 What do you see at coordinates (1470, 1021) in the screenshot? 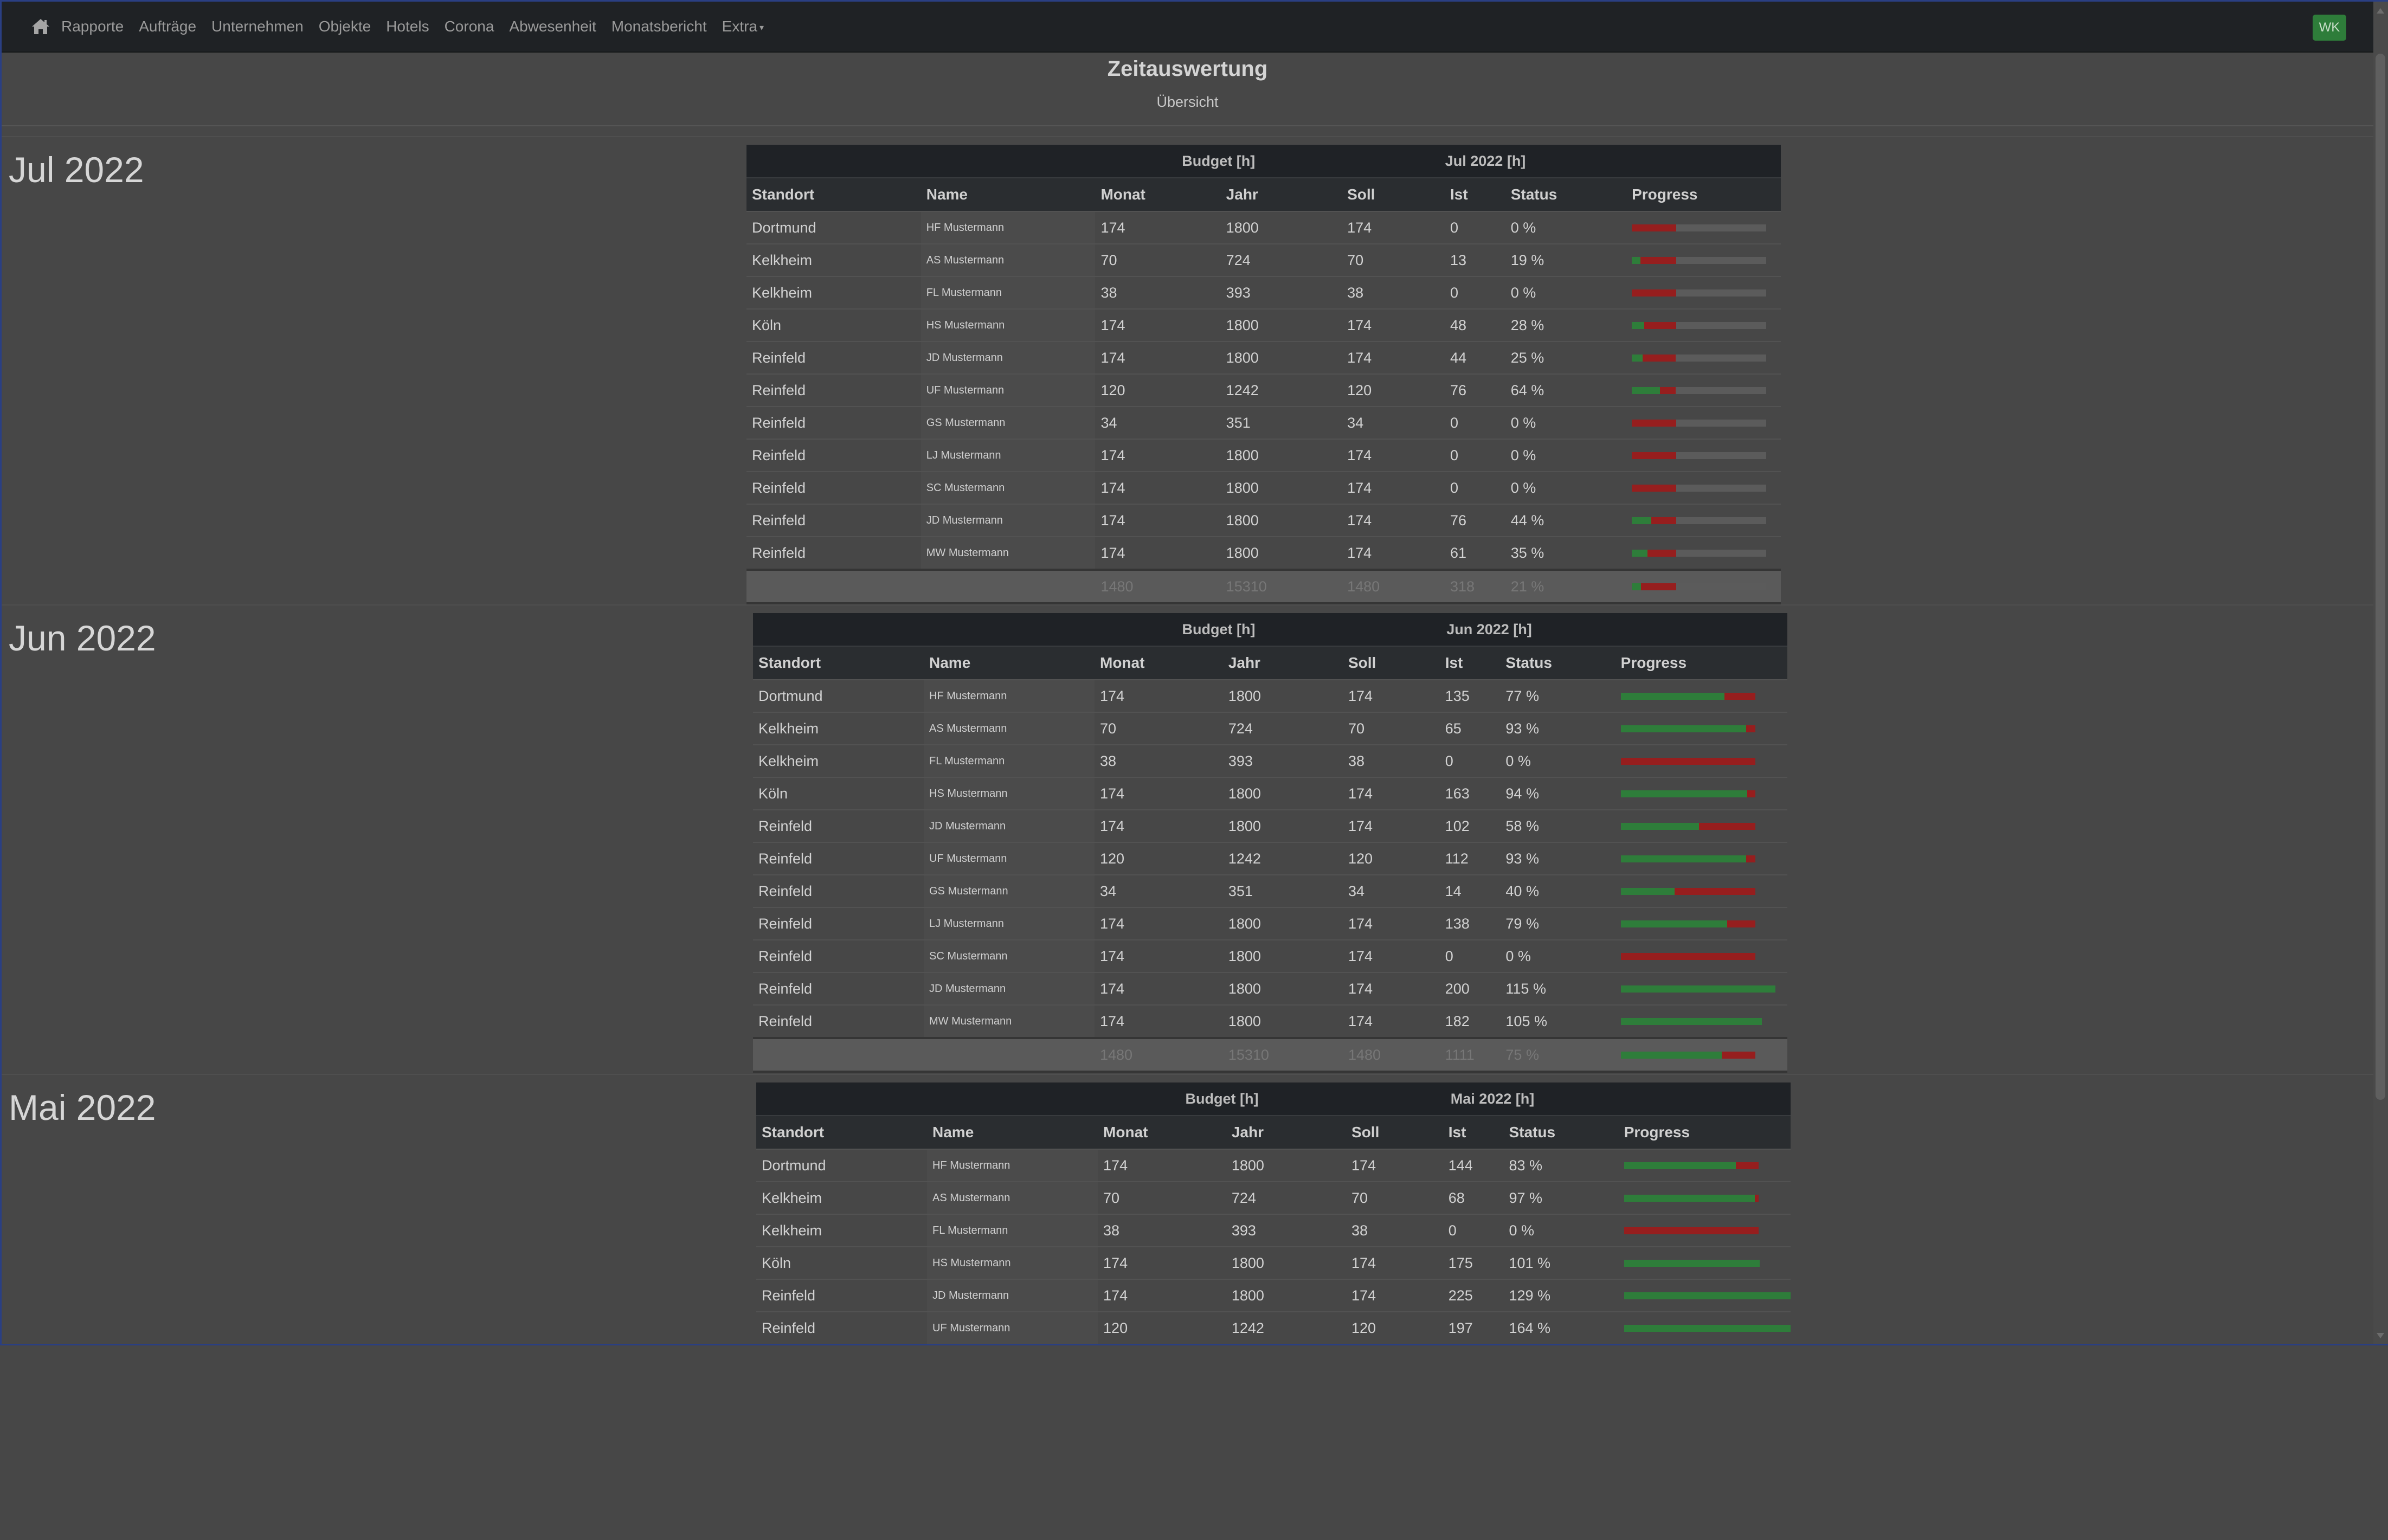
I see `cell-ist: 182` at bounding box center [1470, 1021].